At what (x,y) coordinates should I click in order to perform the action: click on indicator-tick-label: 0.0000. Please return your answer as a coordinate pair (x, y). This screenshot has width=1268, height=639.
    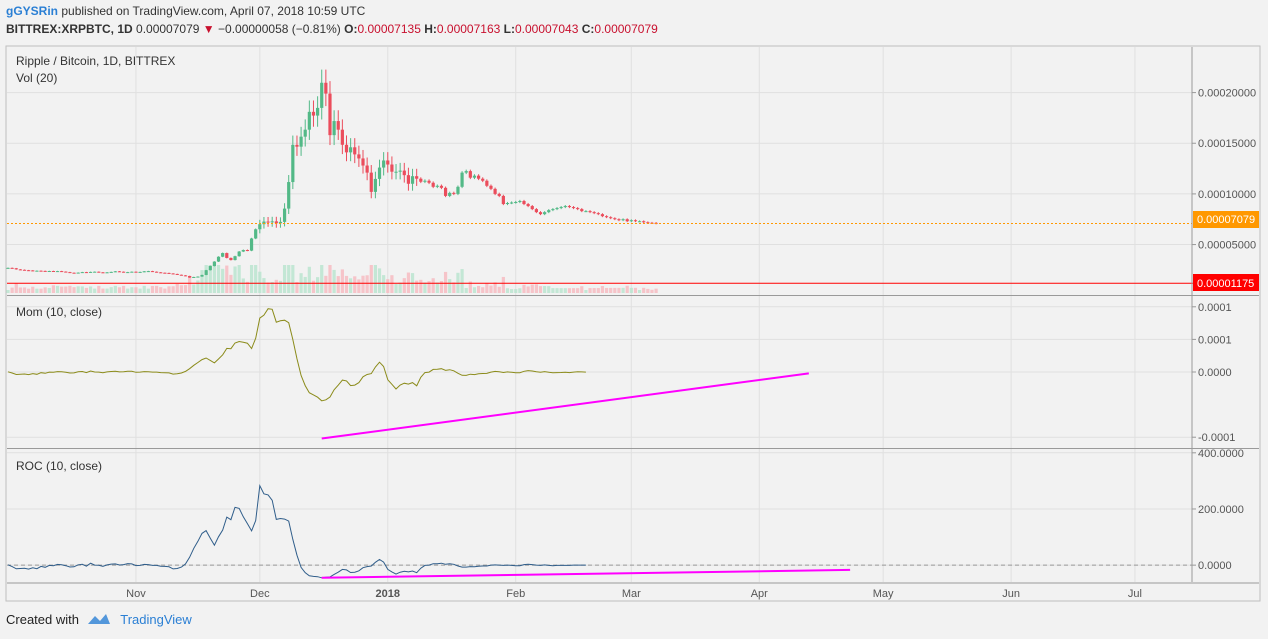
    Looking at the image, I should click on (1215, 373).